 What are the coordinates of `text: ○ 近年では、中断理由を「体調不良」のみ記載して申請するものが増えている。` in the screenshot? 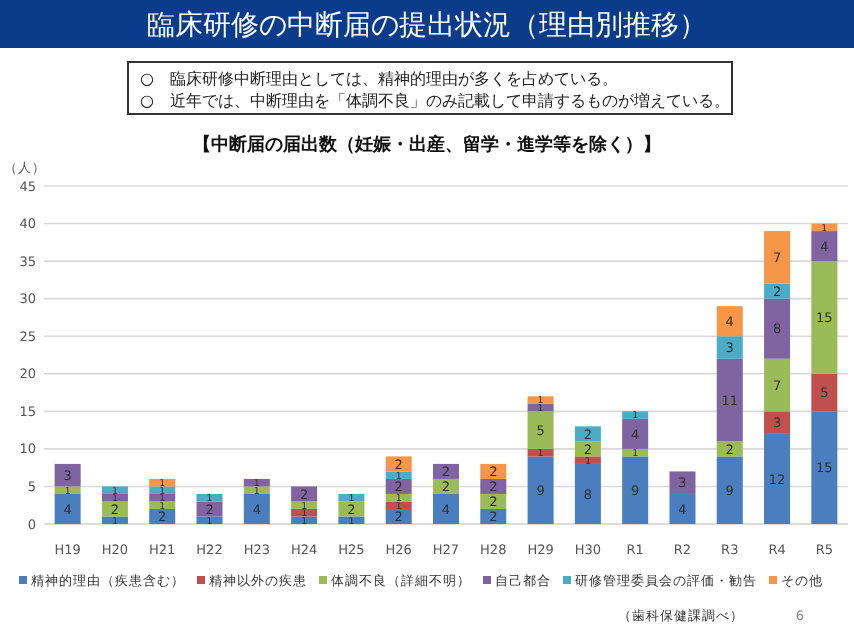 It's located at (435, 101).